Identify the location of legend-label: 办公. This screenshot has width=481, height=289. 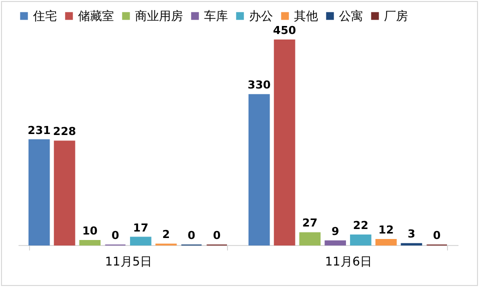
(261, 16).